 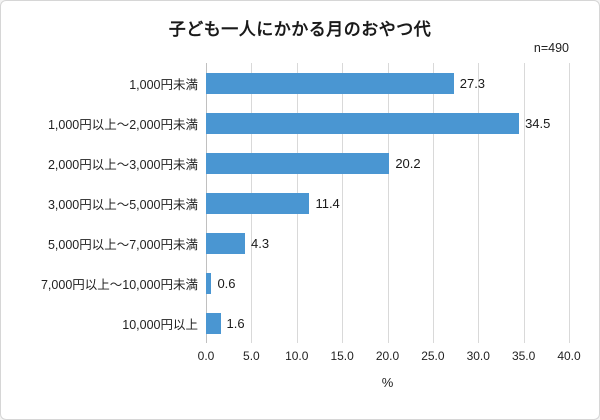 What do you see at coordinates (160, 324) in the screenshot?
I see `category-label: 10,000円以上` at bounding box center [160, 324].